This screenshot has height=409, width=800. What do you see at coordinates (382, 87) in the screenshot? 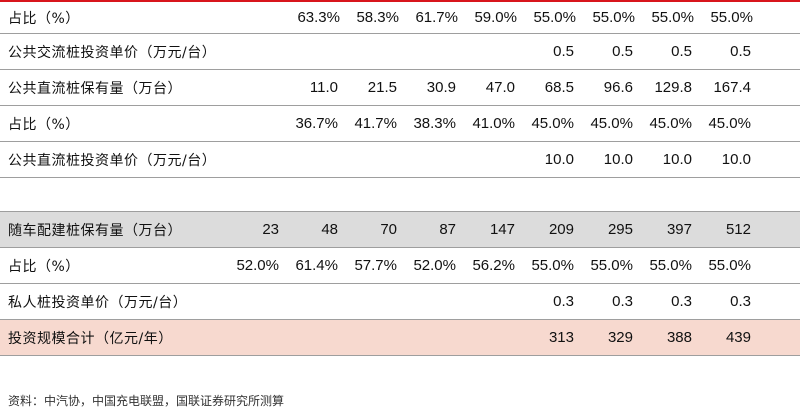
I see `table-cell: 21.5` at bounding box center [382, 87].